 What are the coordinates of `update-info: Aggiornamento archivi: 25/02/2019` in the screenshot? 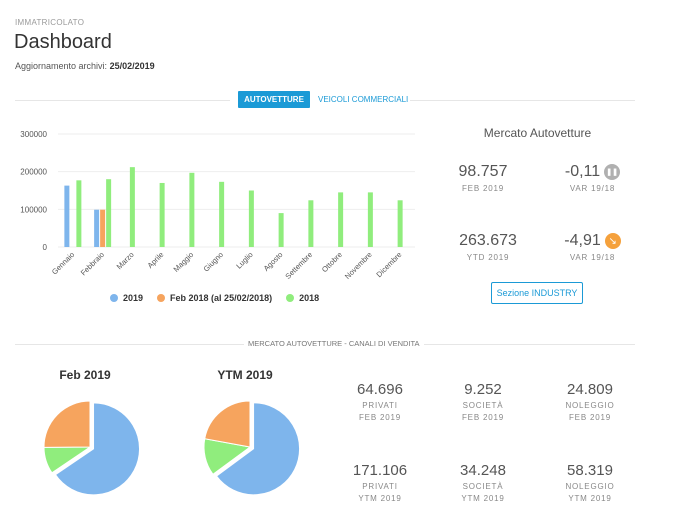 It's located at (85, 66).